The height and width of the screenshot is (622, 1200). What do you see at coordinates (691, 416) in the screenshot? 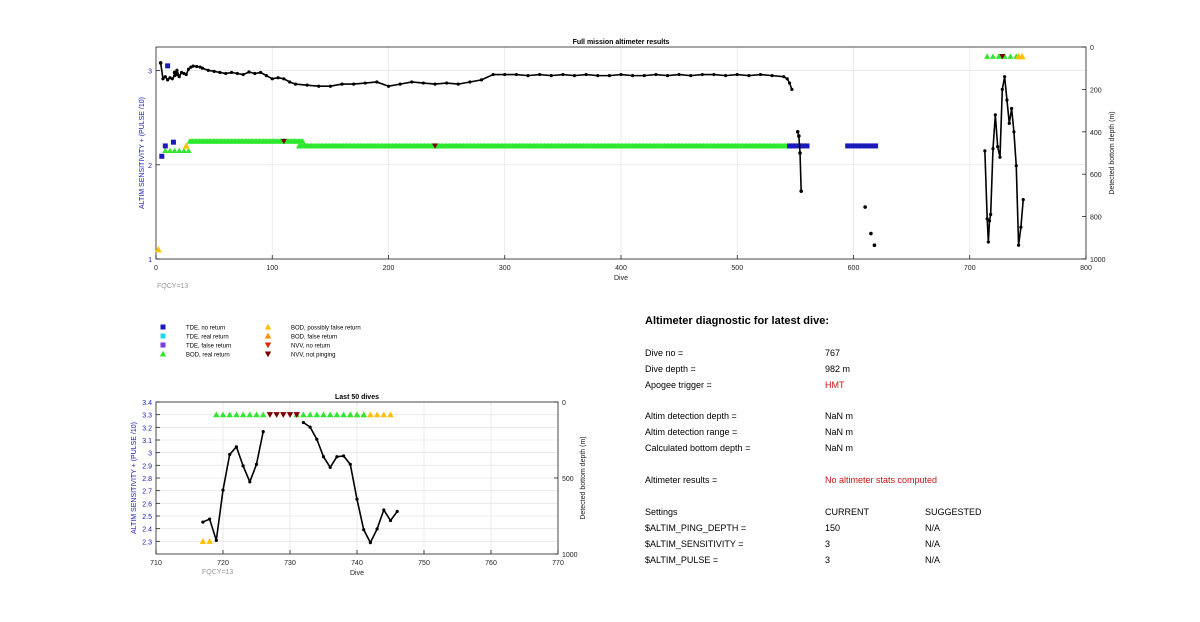
I see `detection-depth-label: Altim detection depth =` at bounding box center [691, 416].